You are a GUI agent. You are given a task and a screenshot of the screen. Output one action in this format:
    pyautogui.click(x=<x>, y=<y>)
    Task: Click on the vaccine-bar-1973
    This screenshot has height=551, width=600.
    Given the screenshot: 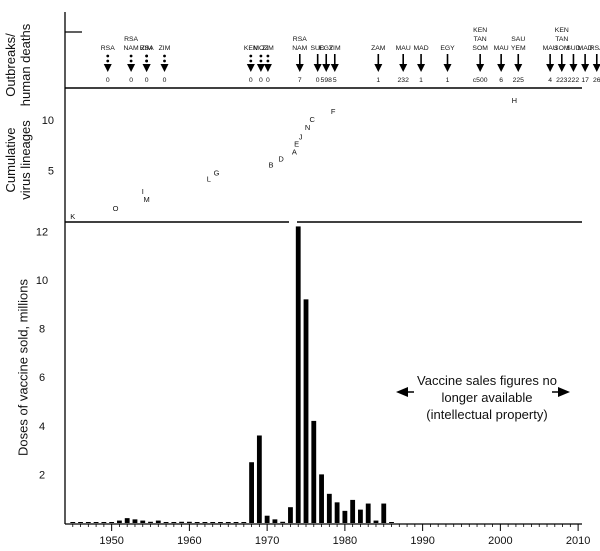 What is the action you would take?
    pyautogui.click(x=290, y=515)
    